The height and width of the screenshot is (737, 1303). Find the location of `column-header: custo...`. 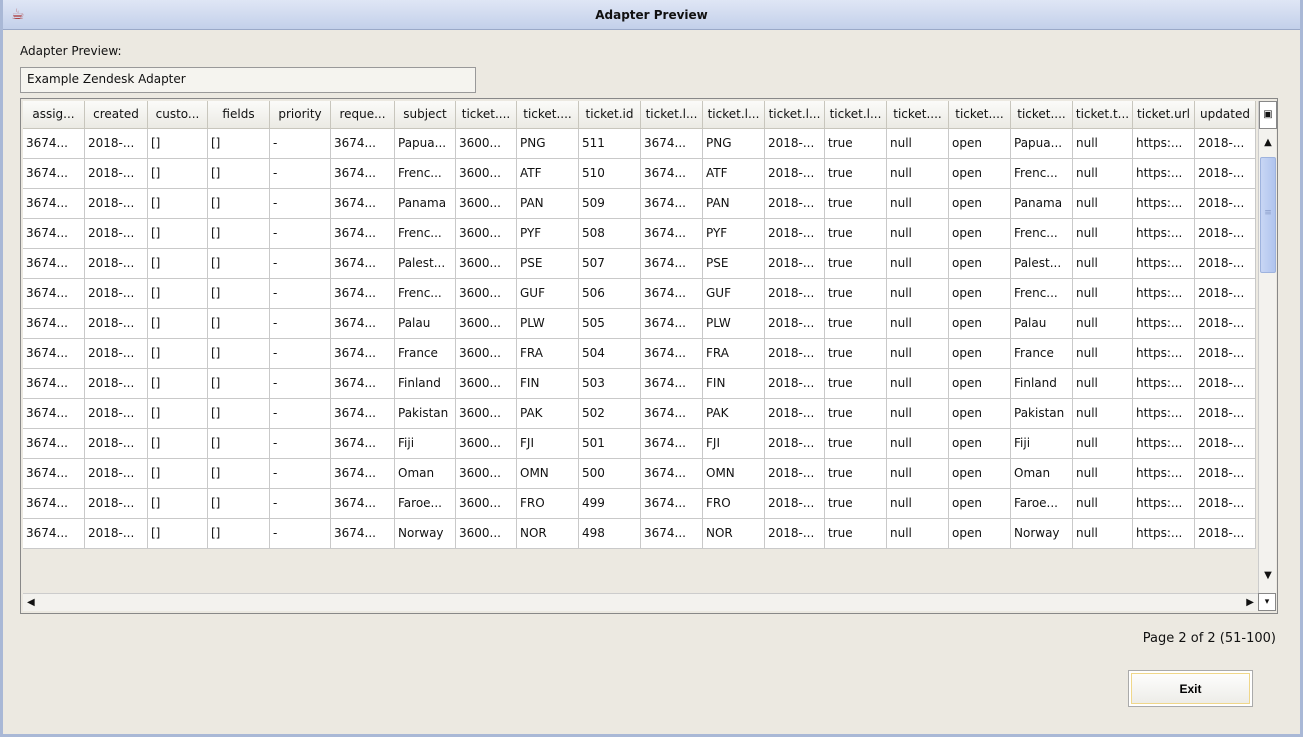

column-header: custo... is located at coordinates (178, 115).